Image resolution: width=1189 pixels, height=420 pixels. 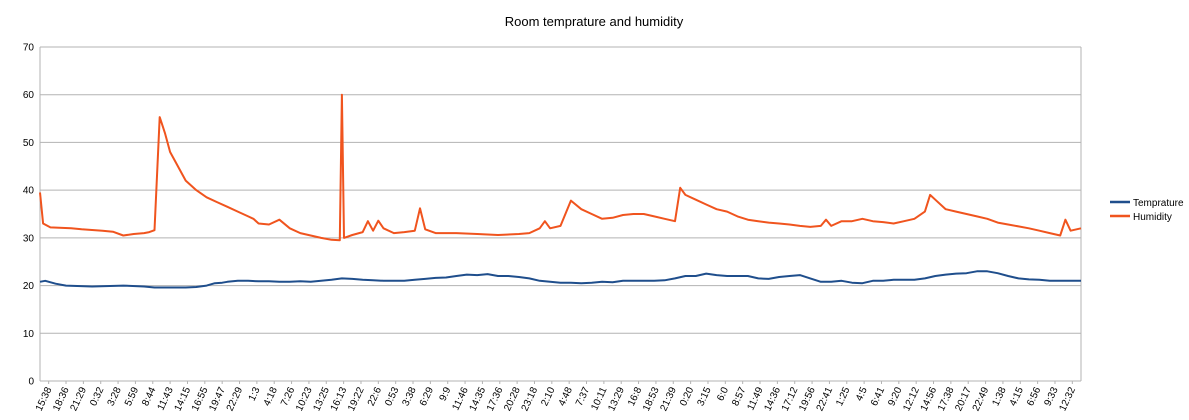 I want to click on x-tick-label: 21:39, so click(x=668, y=399).